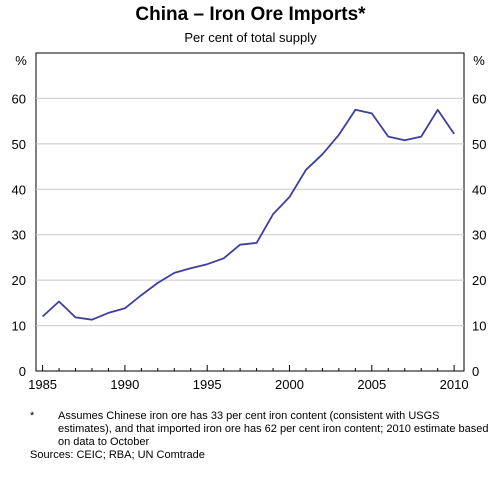  I want to click on y-axis-unit-left: %, so click(21, 60).